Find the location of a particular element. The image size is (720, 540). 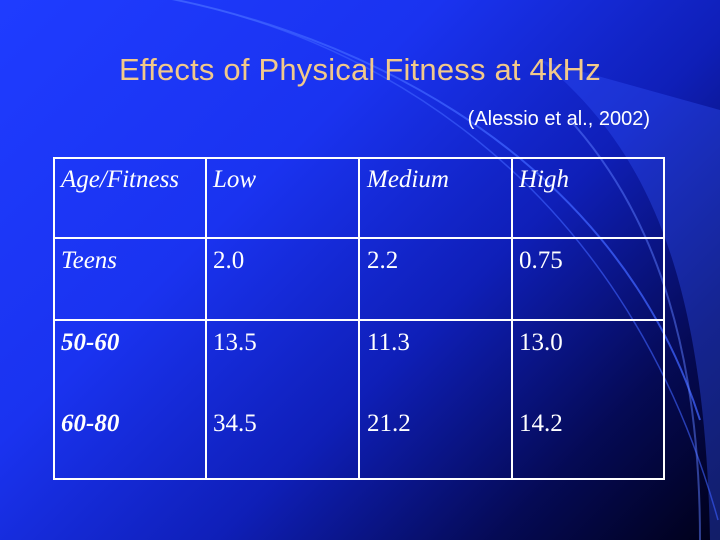

table-cell: 21.2 is located at coordinates (389, 423).